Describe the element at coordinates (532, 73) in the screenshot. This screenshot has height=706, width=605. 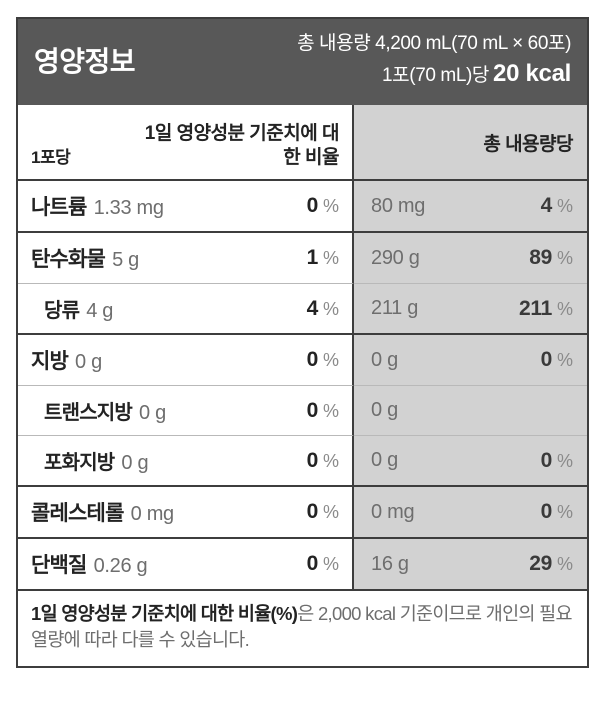
I see `calories-value: 20 kcal` at that location.